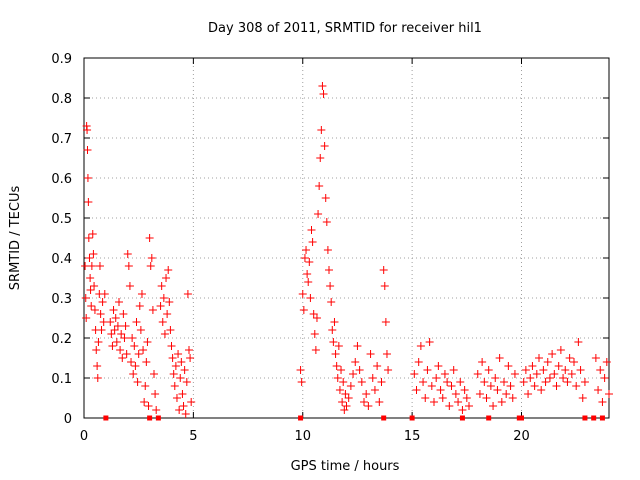 The width and height of the screenshot is (640, 480). I want to click on y-tick-label: 0.4, so click(61, 259).